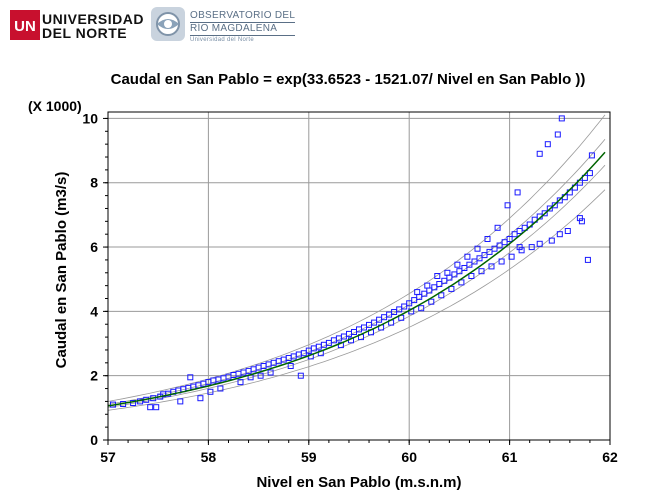  I want to click on y-tick-label: 0, so click(94, 440).